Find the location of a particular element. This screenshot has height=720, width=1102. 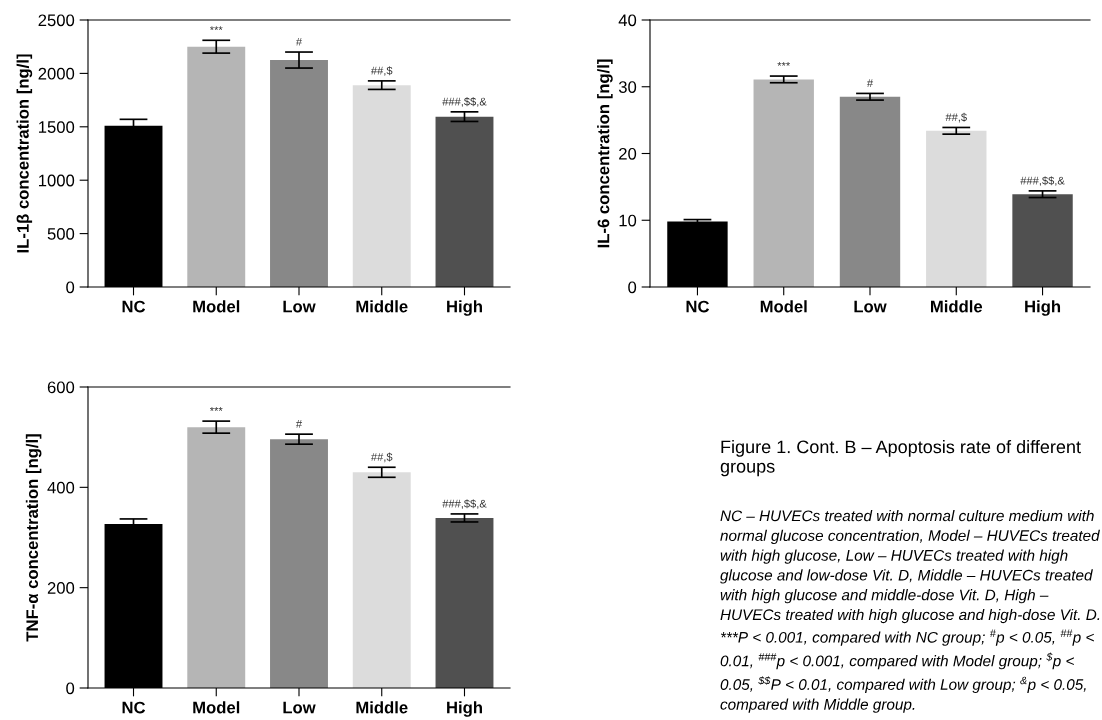

y-tick-label: 40 is located at coordinates (627, 20).